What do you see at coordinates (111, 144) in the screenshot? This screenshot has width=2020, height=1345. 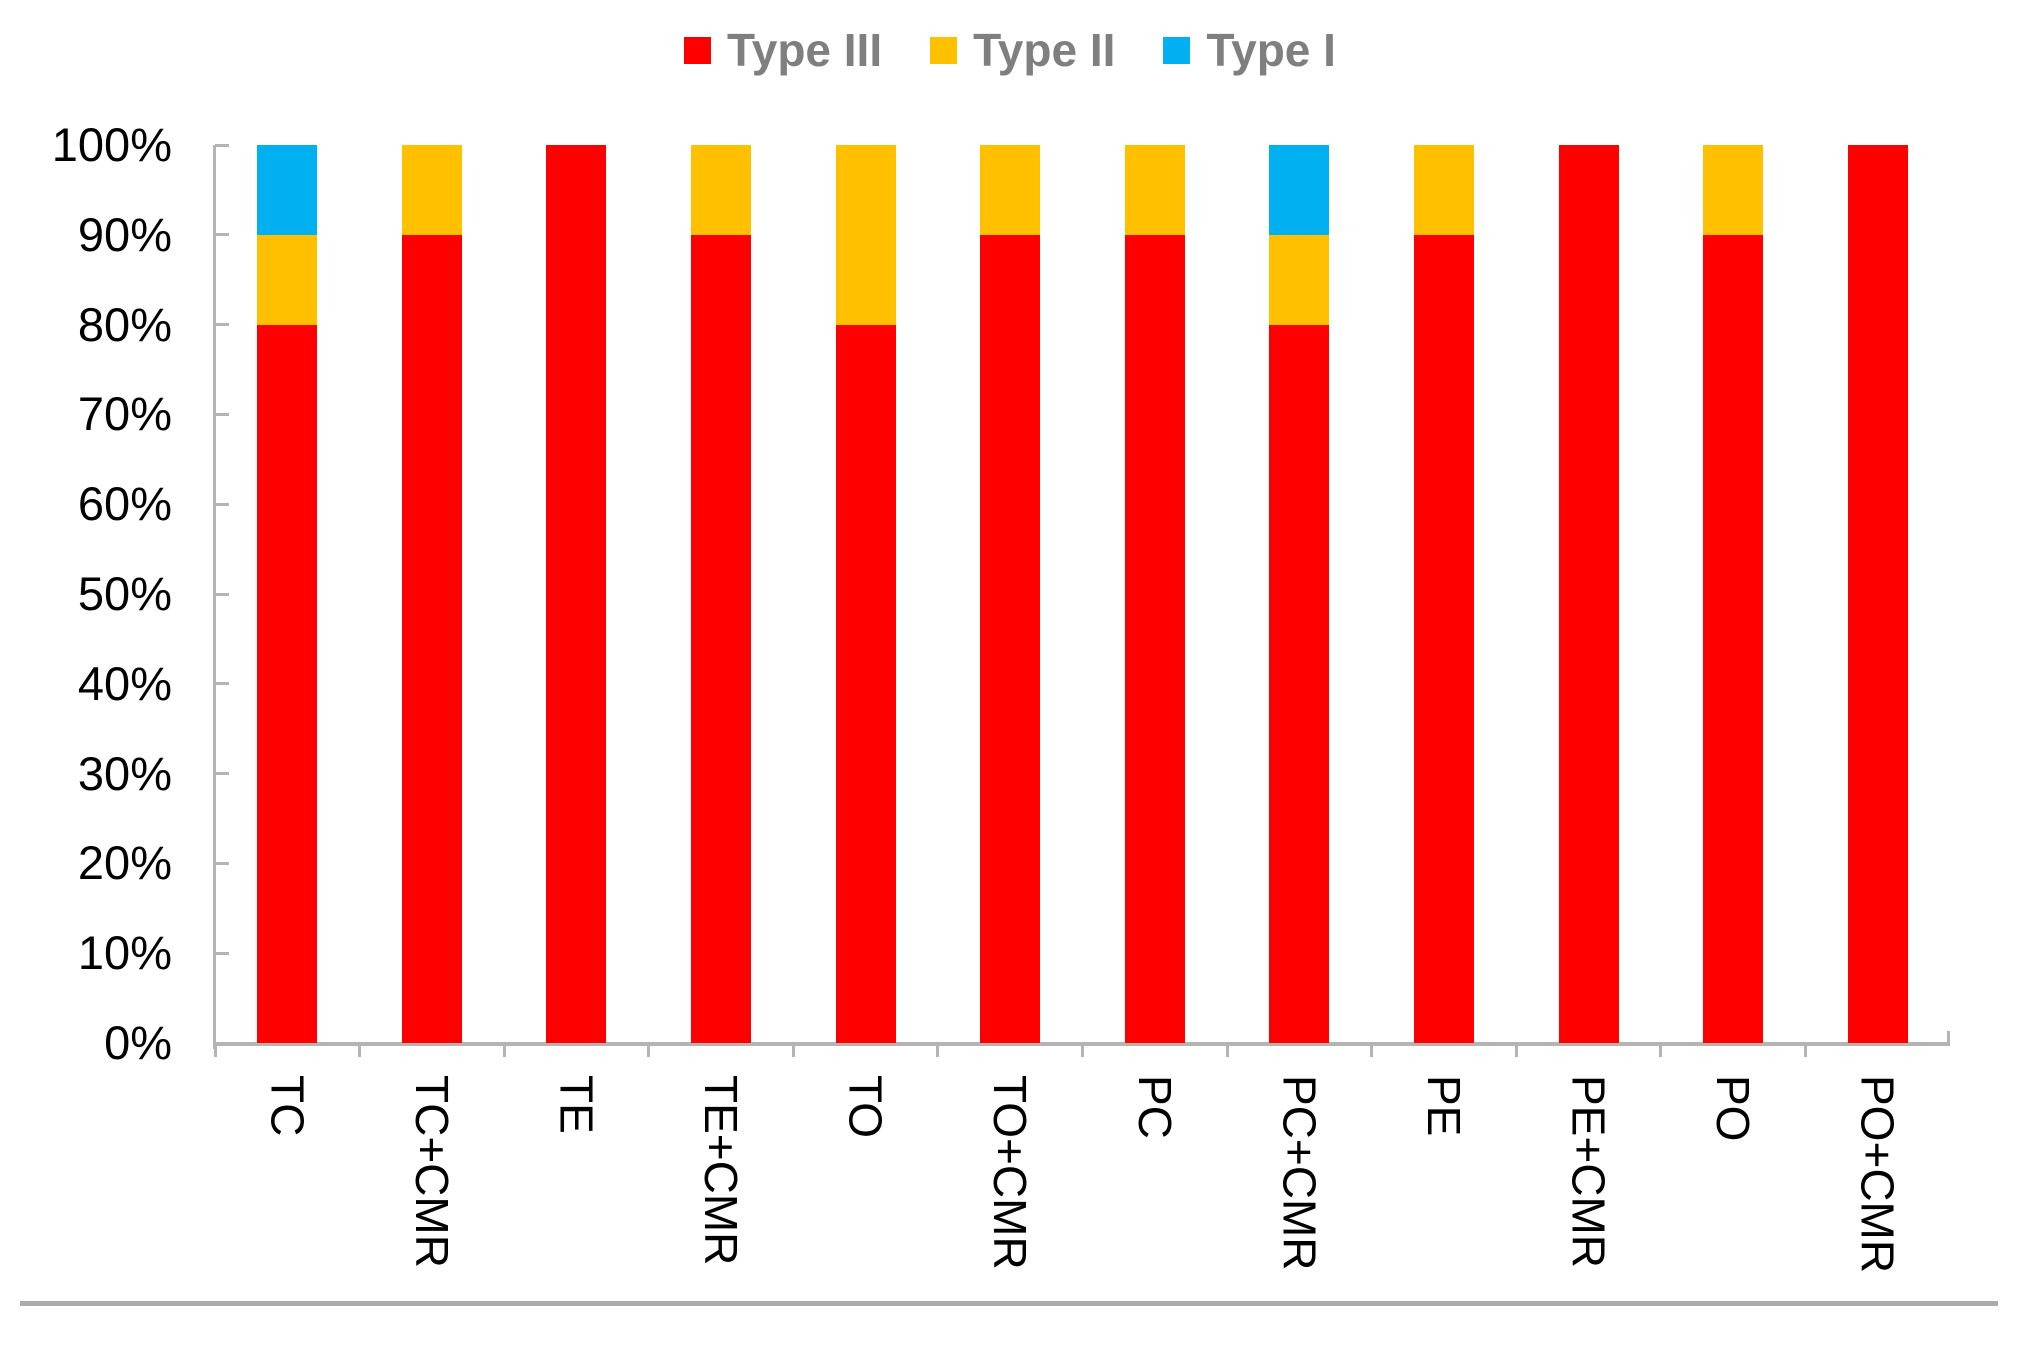 I see `y-axis-tick-label: 100%` at bounding box center [111, 144].